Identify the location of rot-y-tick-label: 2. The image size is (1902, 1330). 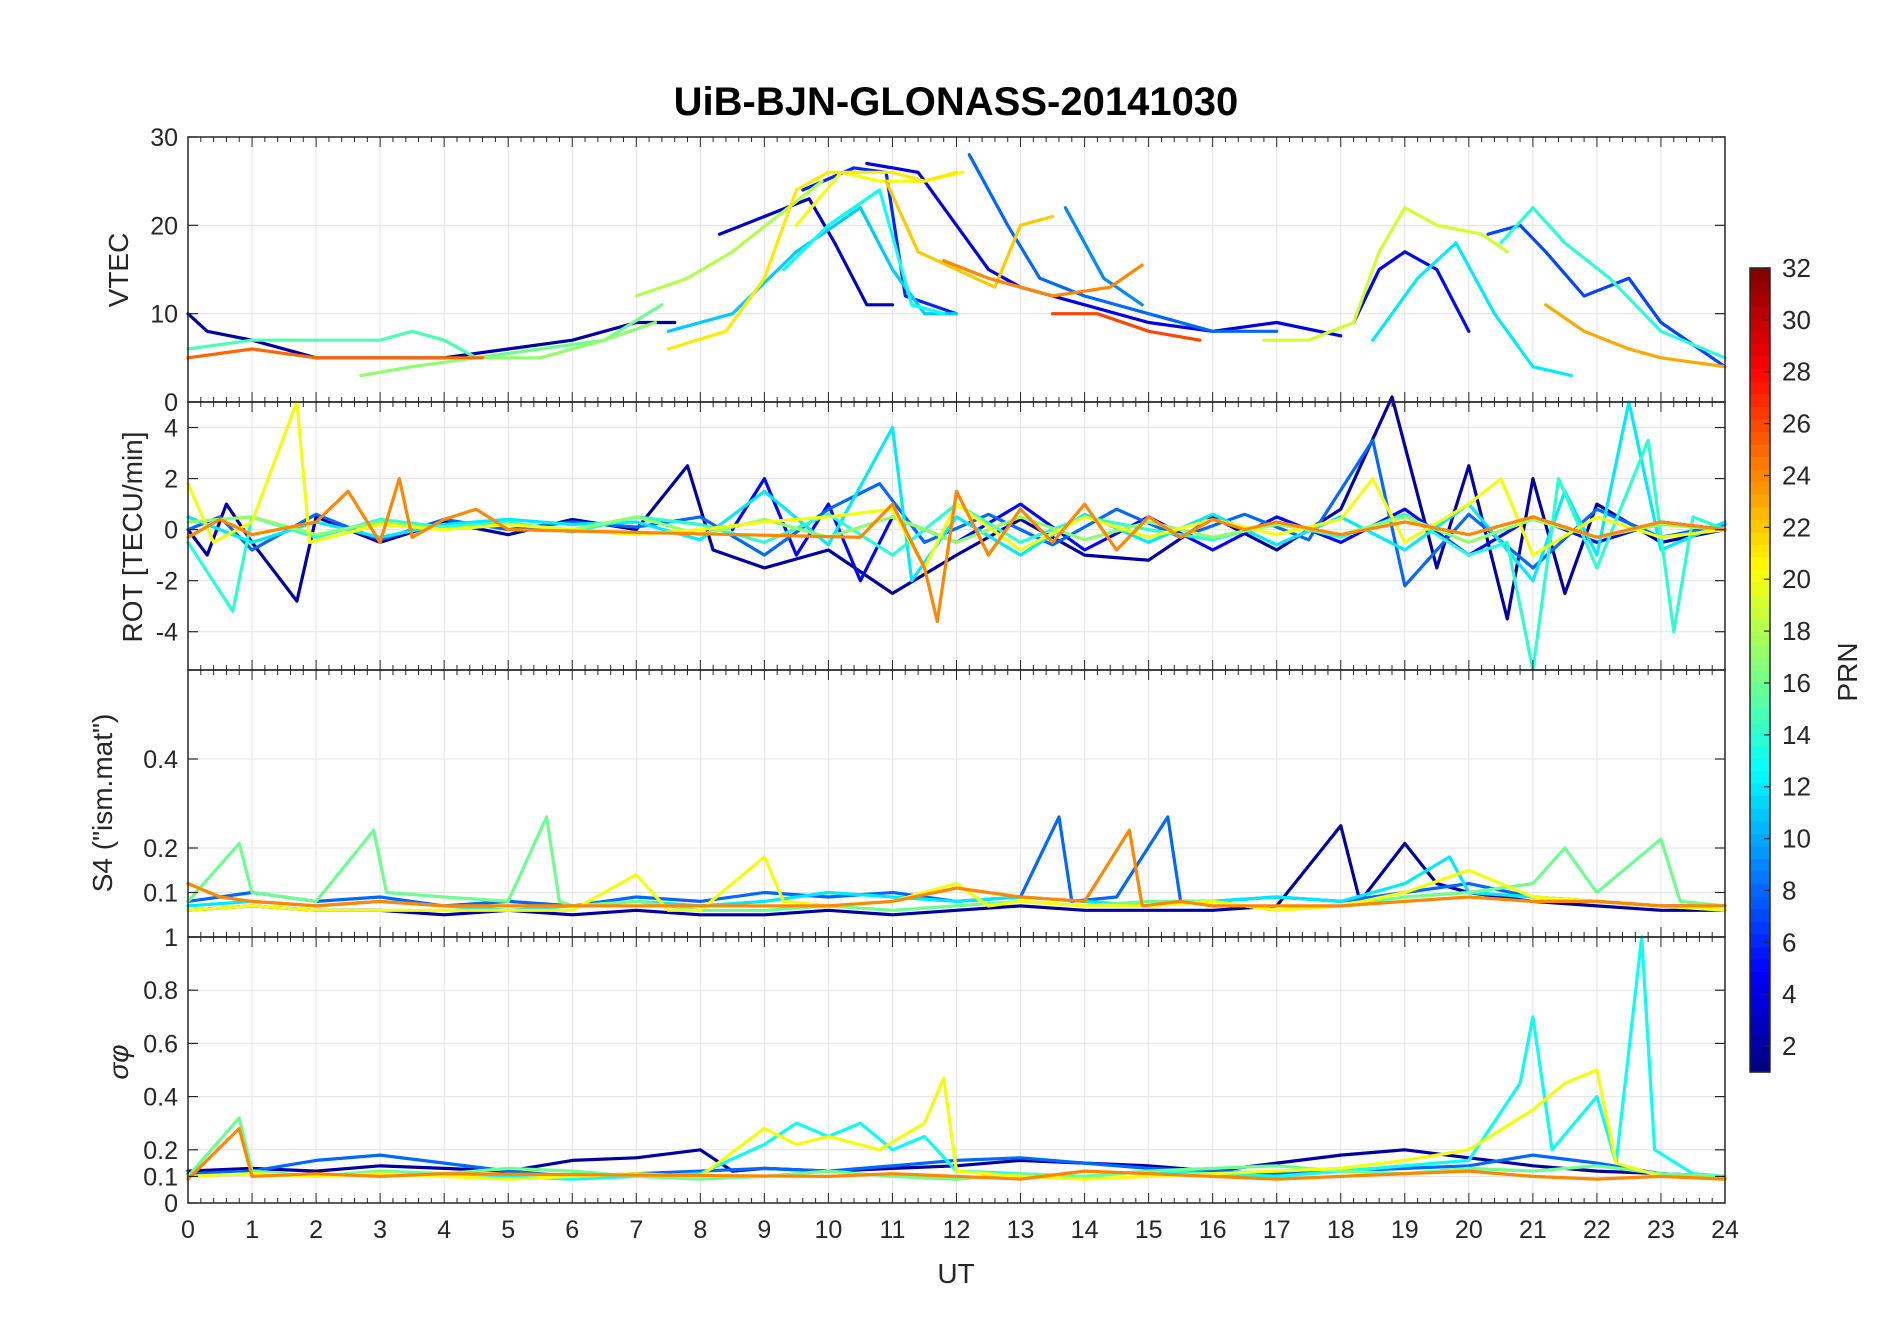
(171, 480).